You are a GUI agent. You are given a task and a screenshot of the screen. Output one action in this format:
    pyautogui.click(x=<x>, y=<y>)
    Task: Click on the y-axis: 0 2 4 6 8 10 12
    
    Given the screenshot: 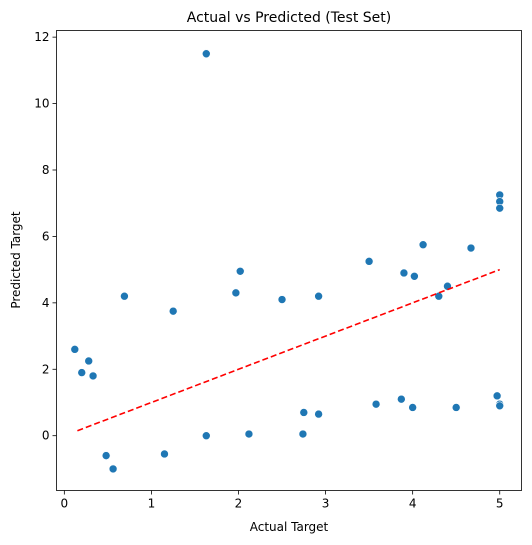 What is the action you would take?
    pyautogui.click(x=45, y=236)
    